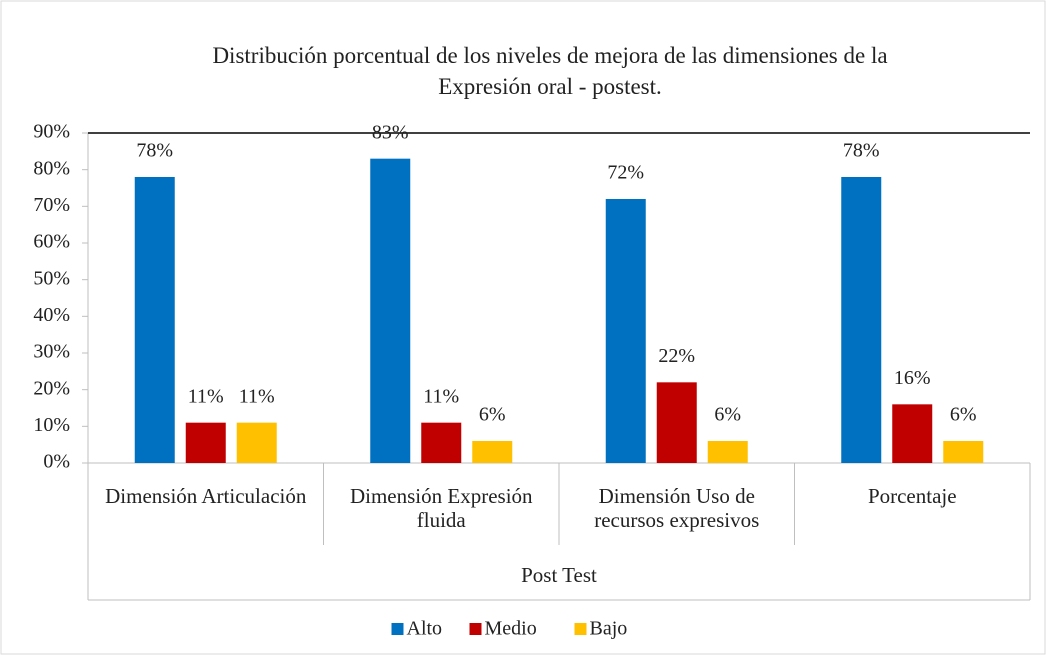  I want to click on group-label: Post Test, so click(559, 575).